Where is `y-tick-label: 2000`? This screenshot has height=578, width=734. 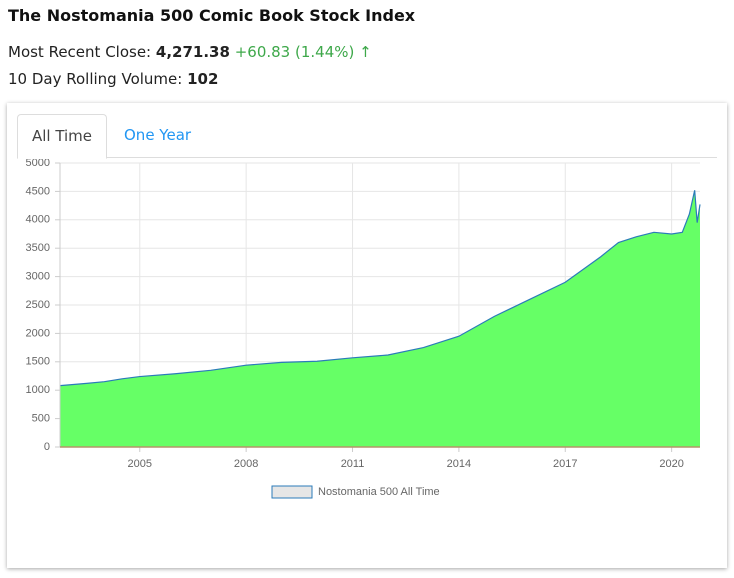
y-tick-label: 2000 is located at coordinates (38, 333).